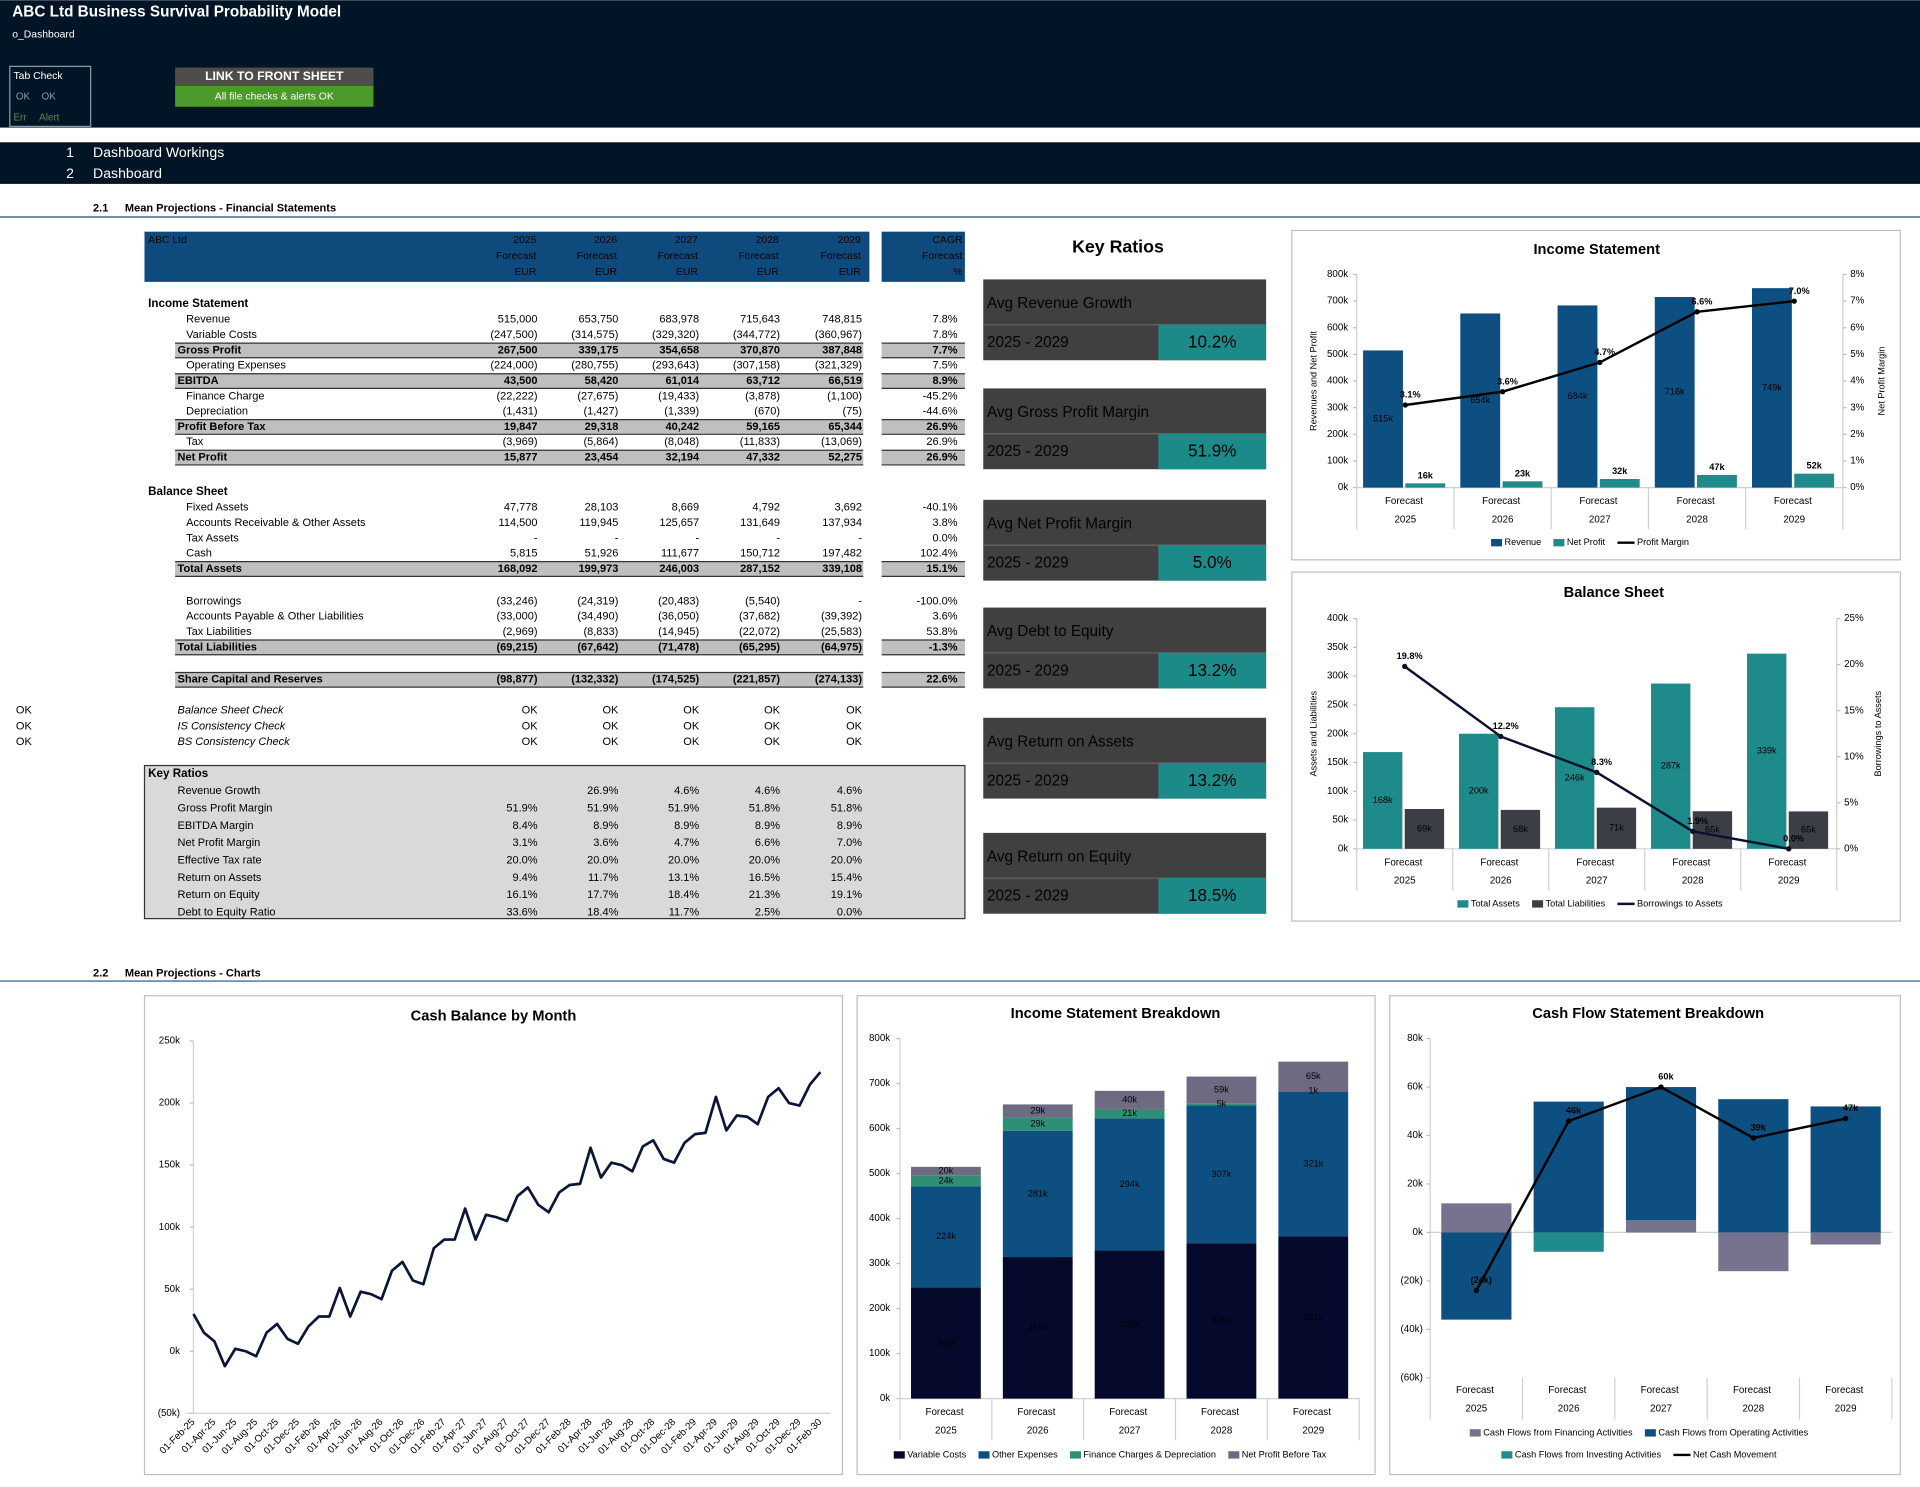 This screenshot has width=1920, height=1487. I want to click on data-label: 246k, so click(1575, 777).